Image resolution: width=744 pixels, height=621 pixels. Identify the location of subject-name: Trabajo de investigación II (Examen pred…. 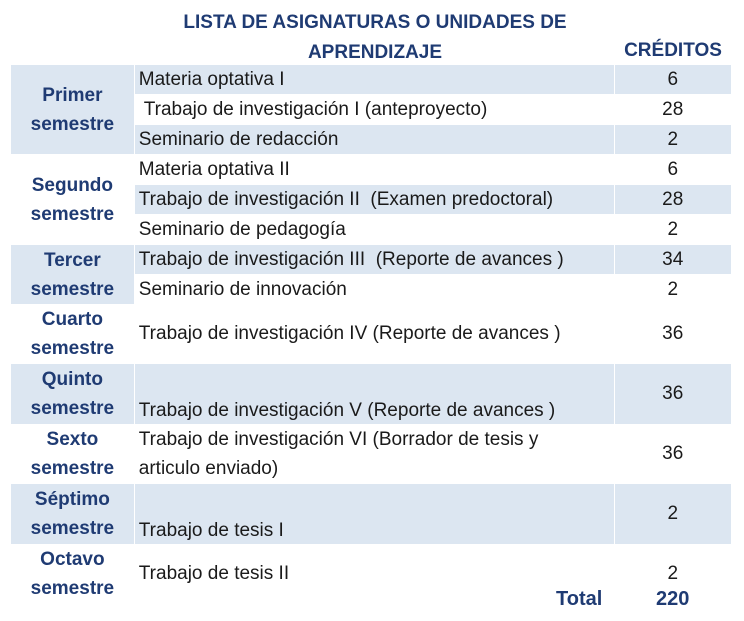
(374, 199).